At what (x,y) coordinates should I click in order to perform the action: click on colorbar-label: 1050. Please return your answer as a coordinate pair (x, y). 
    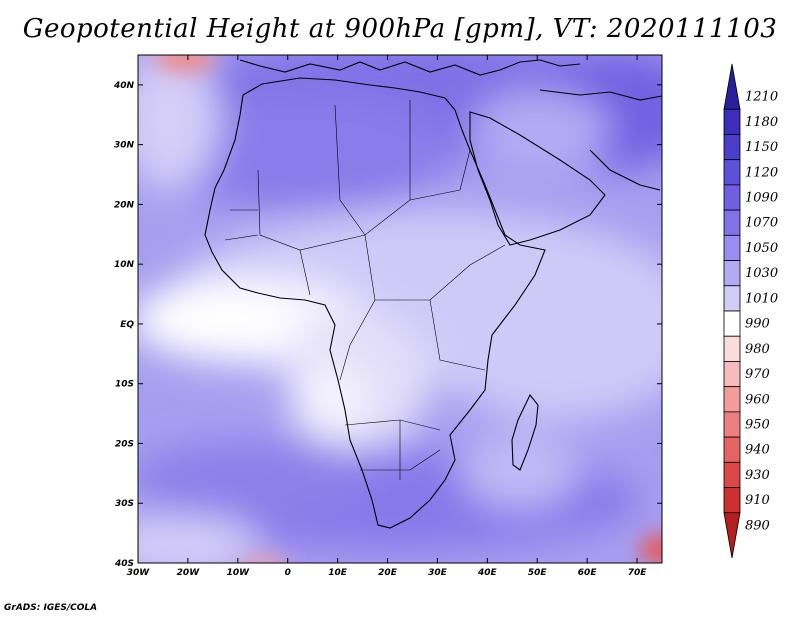
    Looking at the image, I should click on (761, 248).